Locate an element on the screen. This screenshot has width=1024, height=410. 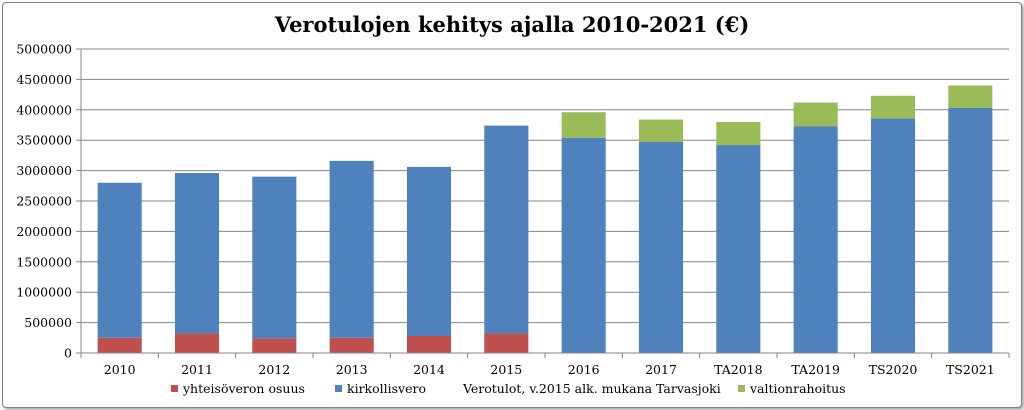
legend-label: kirkollisvero is located at coordinates (386, 388).